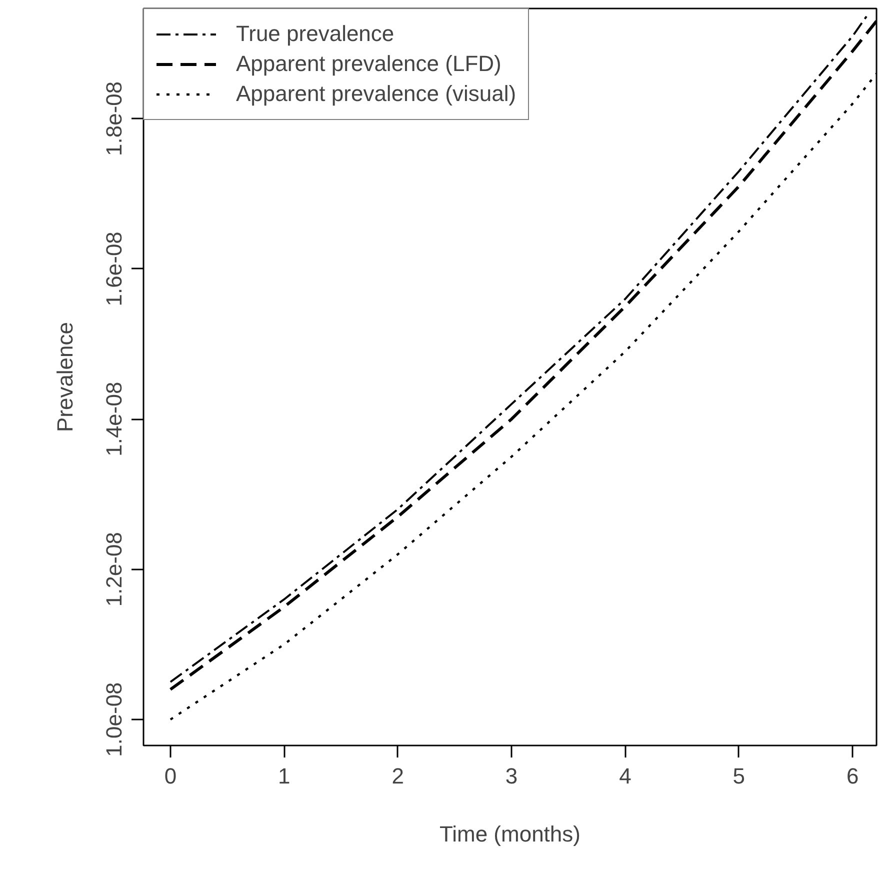  Describe the element at coordinates (369, 64) in the screenshot. I see `legend-label: Apparent prevalence (LFD)` at that location.